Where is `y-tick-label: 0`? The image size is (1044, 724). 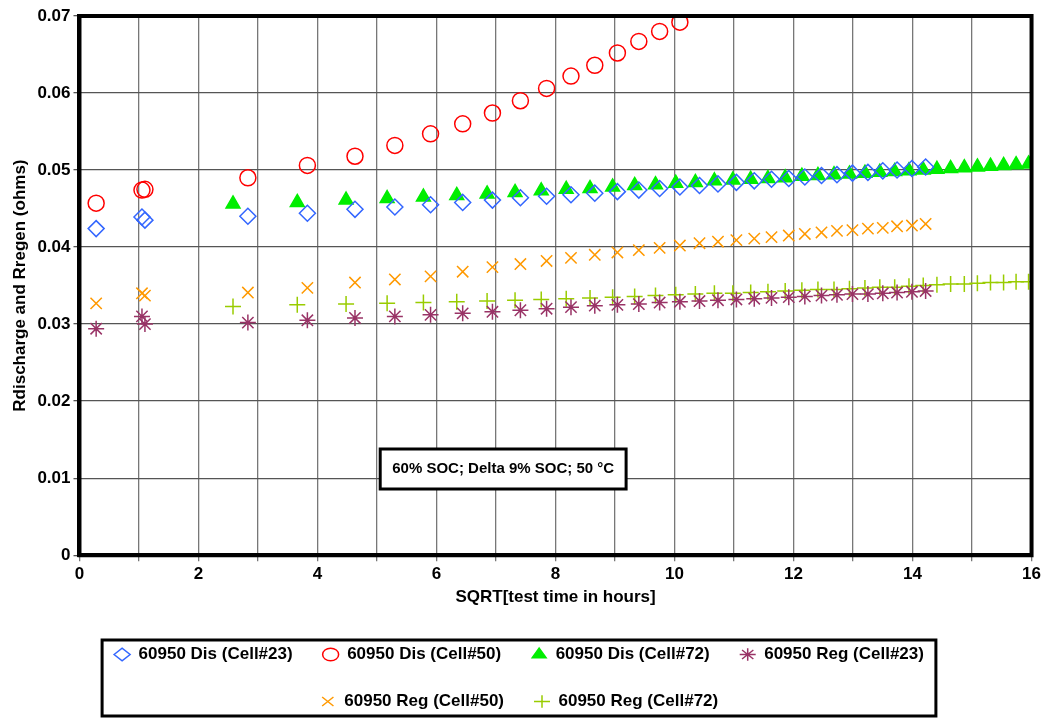
y-tick-label: 0 is located at coordinates (66, 554).